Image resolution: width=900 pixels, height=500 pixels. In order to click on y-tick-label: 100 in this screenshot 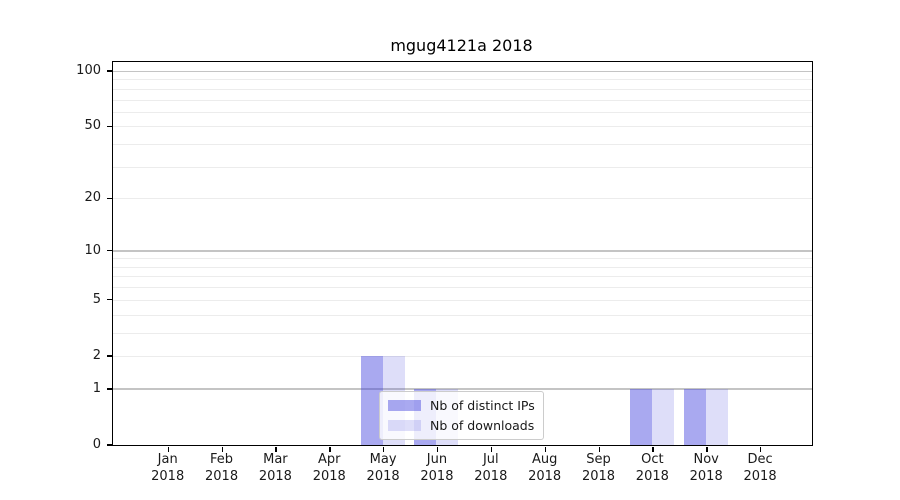, I will do `click(88, 70)`.